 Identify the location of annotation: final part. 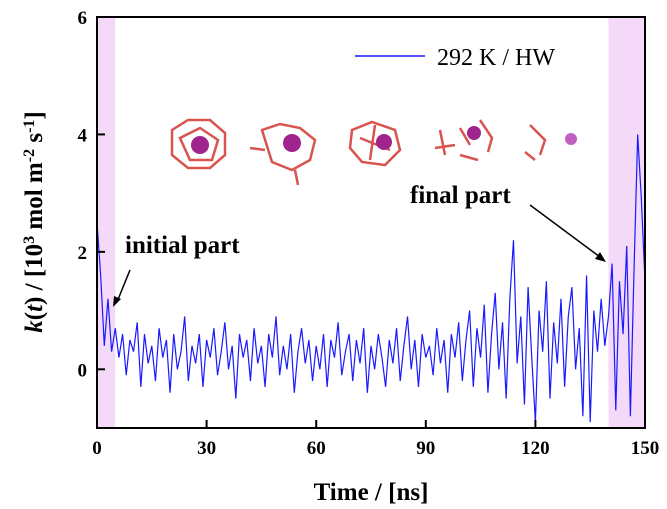
(460, 195).